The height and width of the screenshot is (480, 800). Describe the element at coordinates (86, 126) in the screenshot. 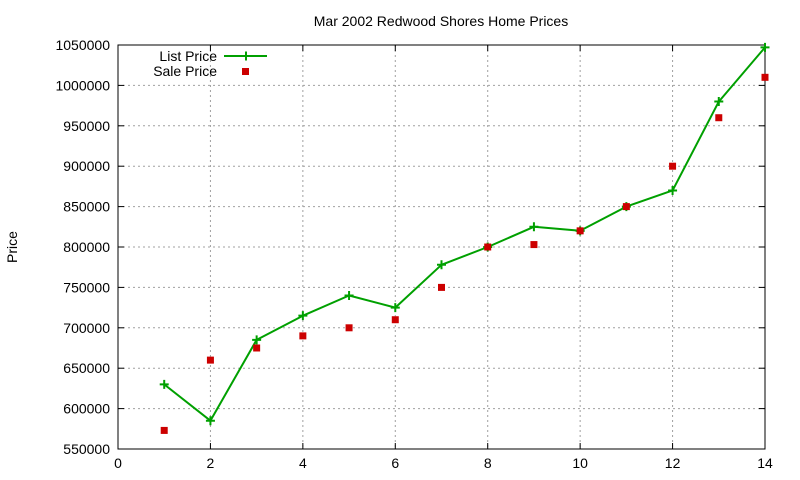

I see `y-tick-label: 950000` at that location.